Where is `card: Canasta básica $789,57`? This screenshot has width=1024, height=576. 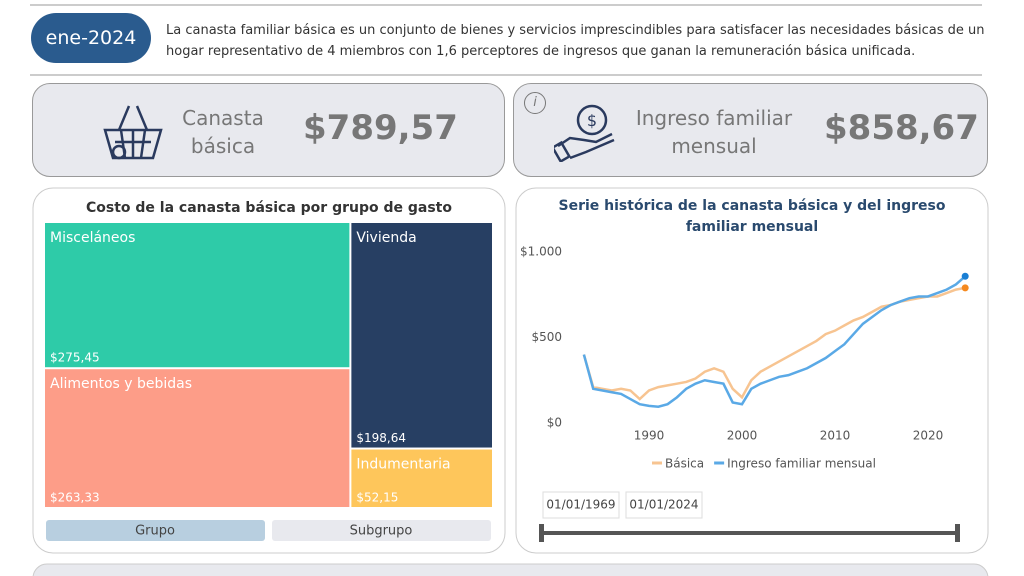 card: Canasta básica $789,57 is located at coordinates (268, 130).